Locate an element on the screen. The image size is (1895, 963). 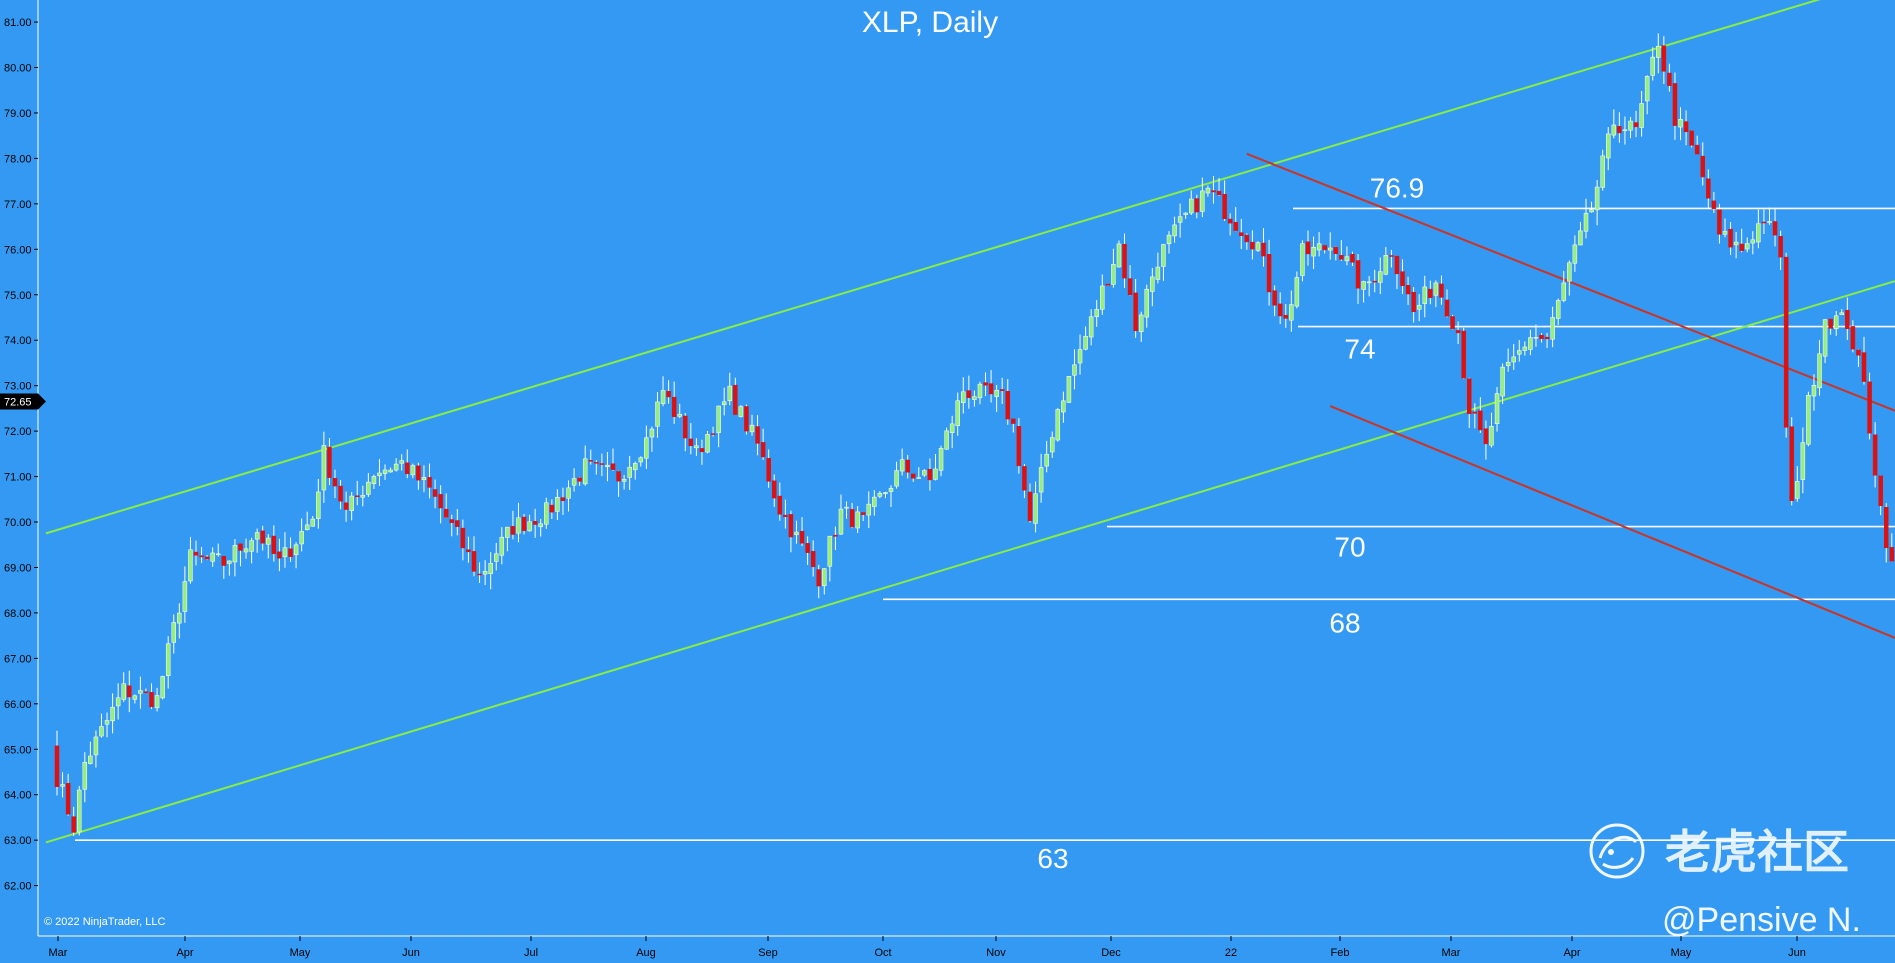
x-tick-label: Sep is located at coordinates (768, 953).